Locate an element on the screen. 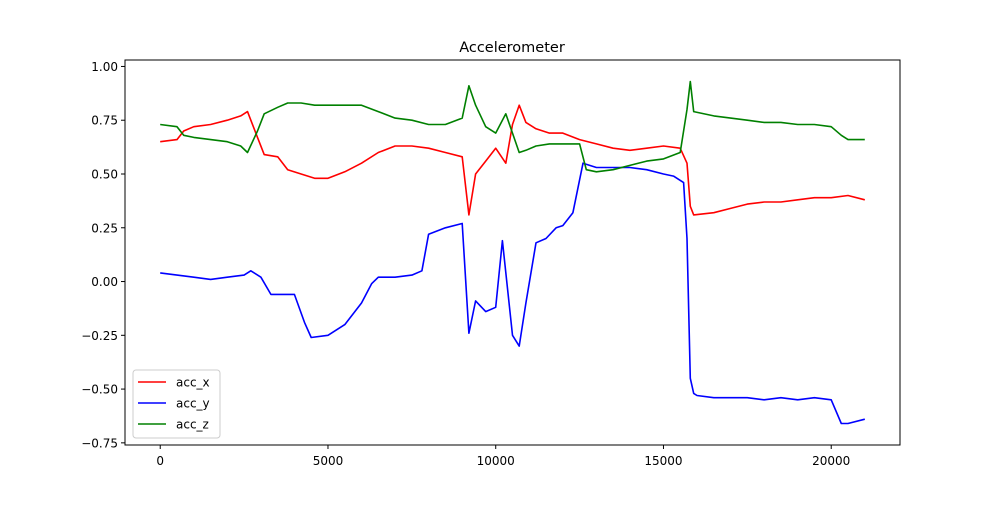 Image resolution: width=1000 pixels, height=505 pixels. y-tick-label: 0.50 is located at coordinates (104, 174).